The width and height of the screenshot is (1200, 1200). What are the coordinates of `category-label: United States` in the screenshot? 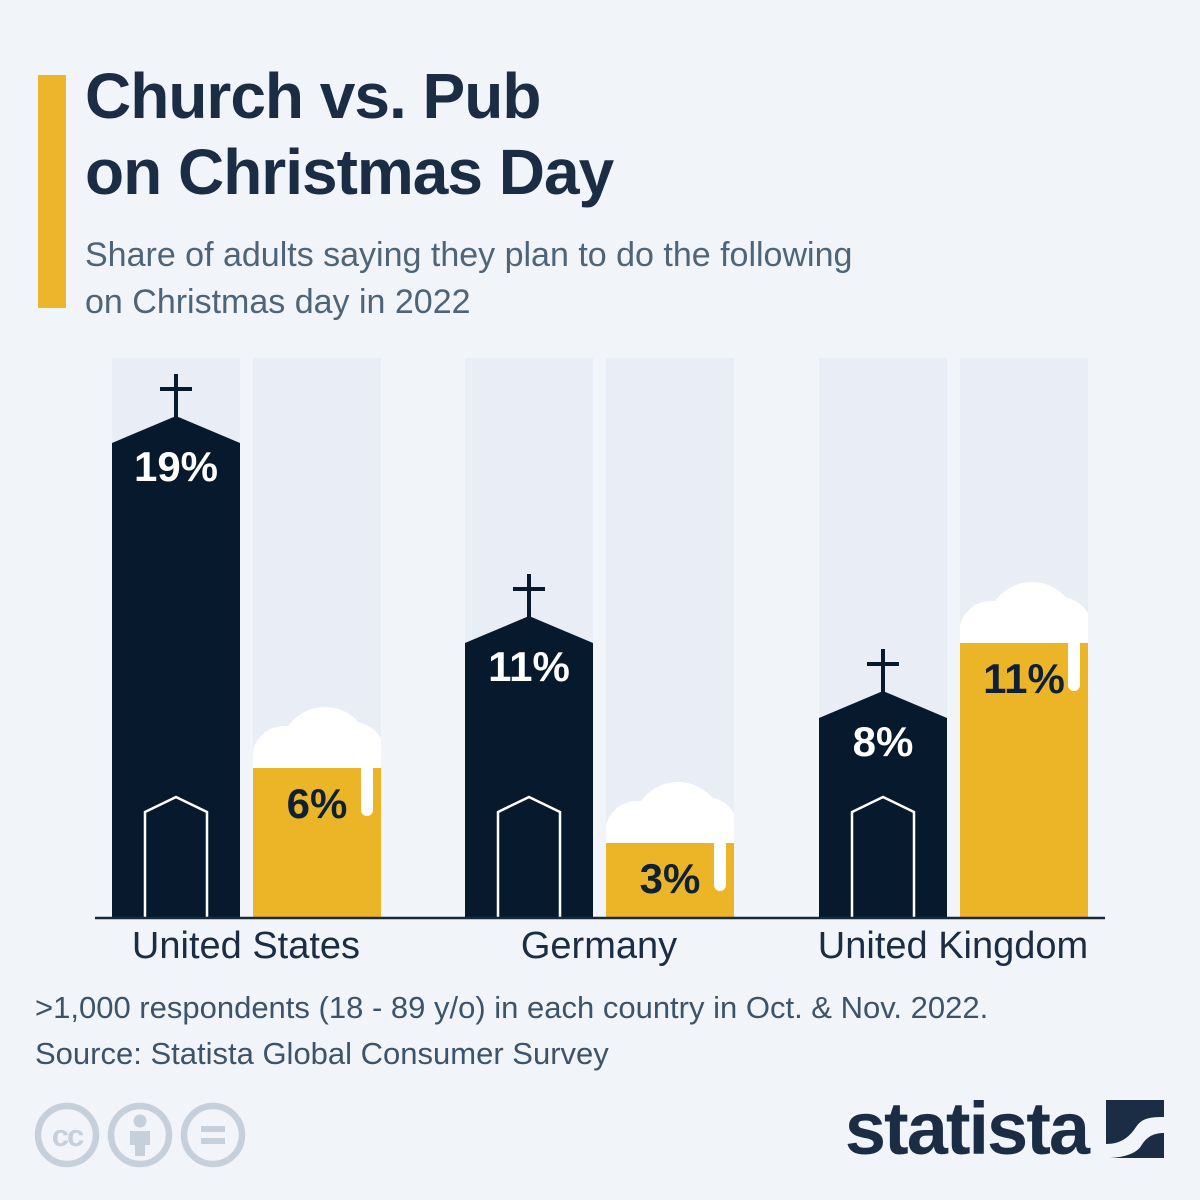 It's located at (246, 946).